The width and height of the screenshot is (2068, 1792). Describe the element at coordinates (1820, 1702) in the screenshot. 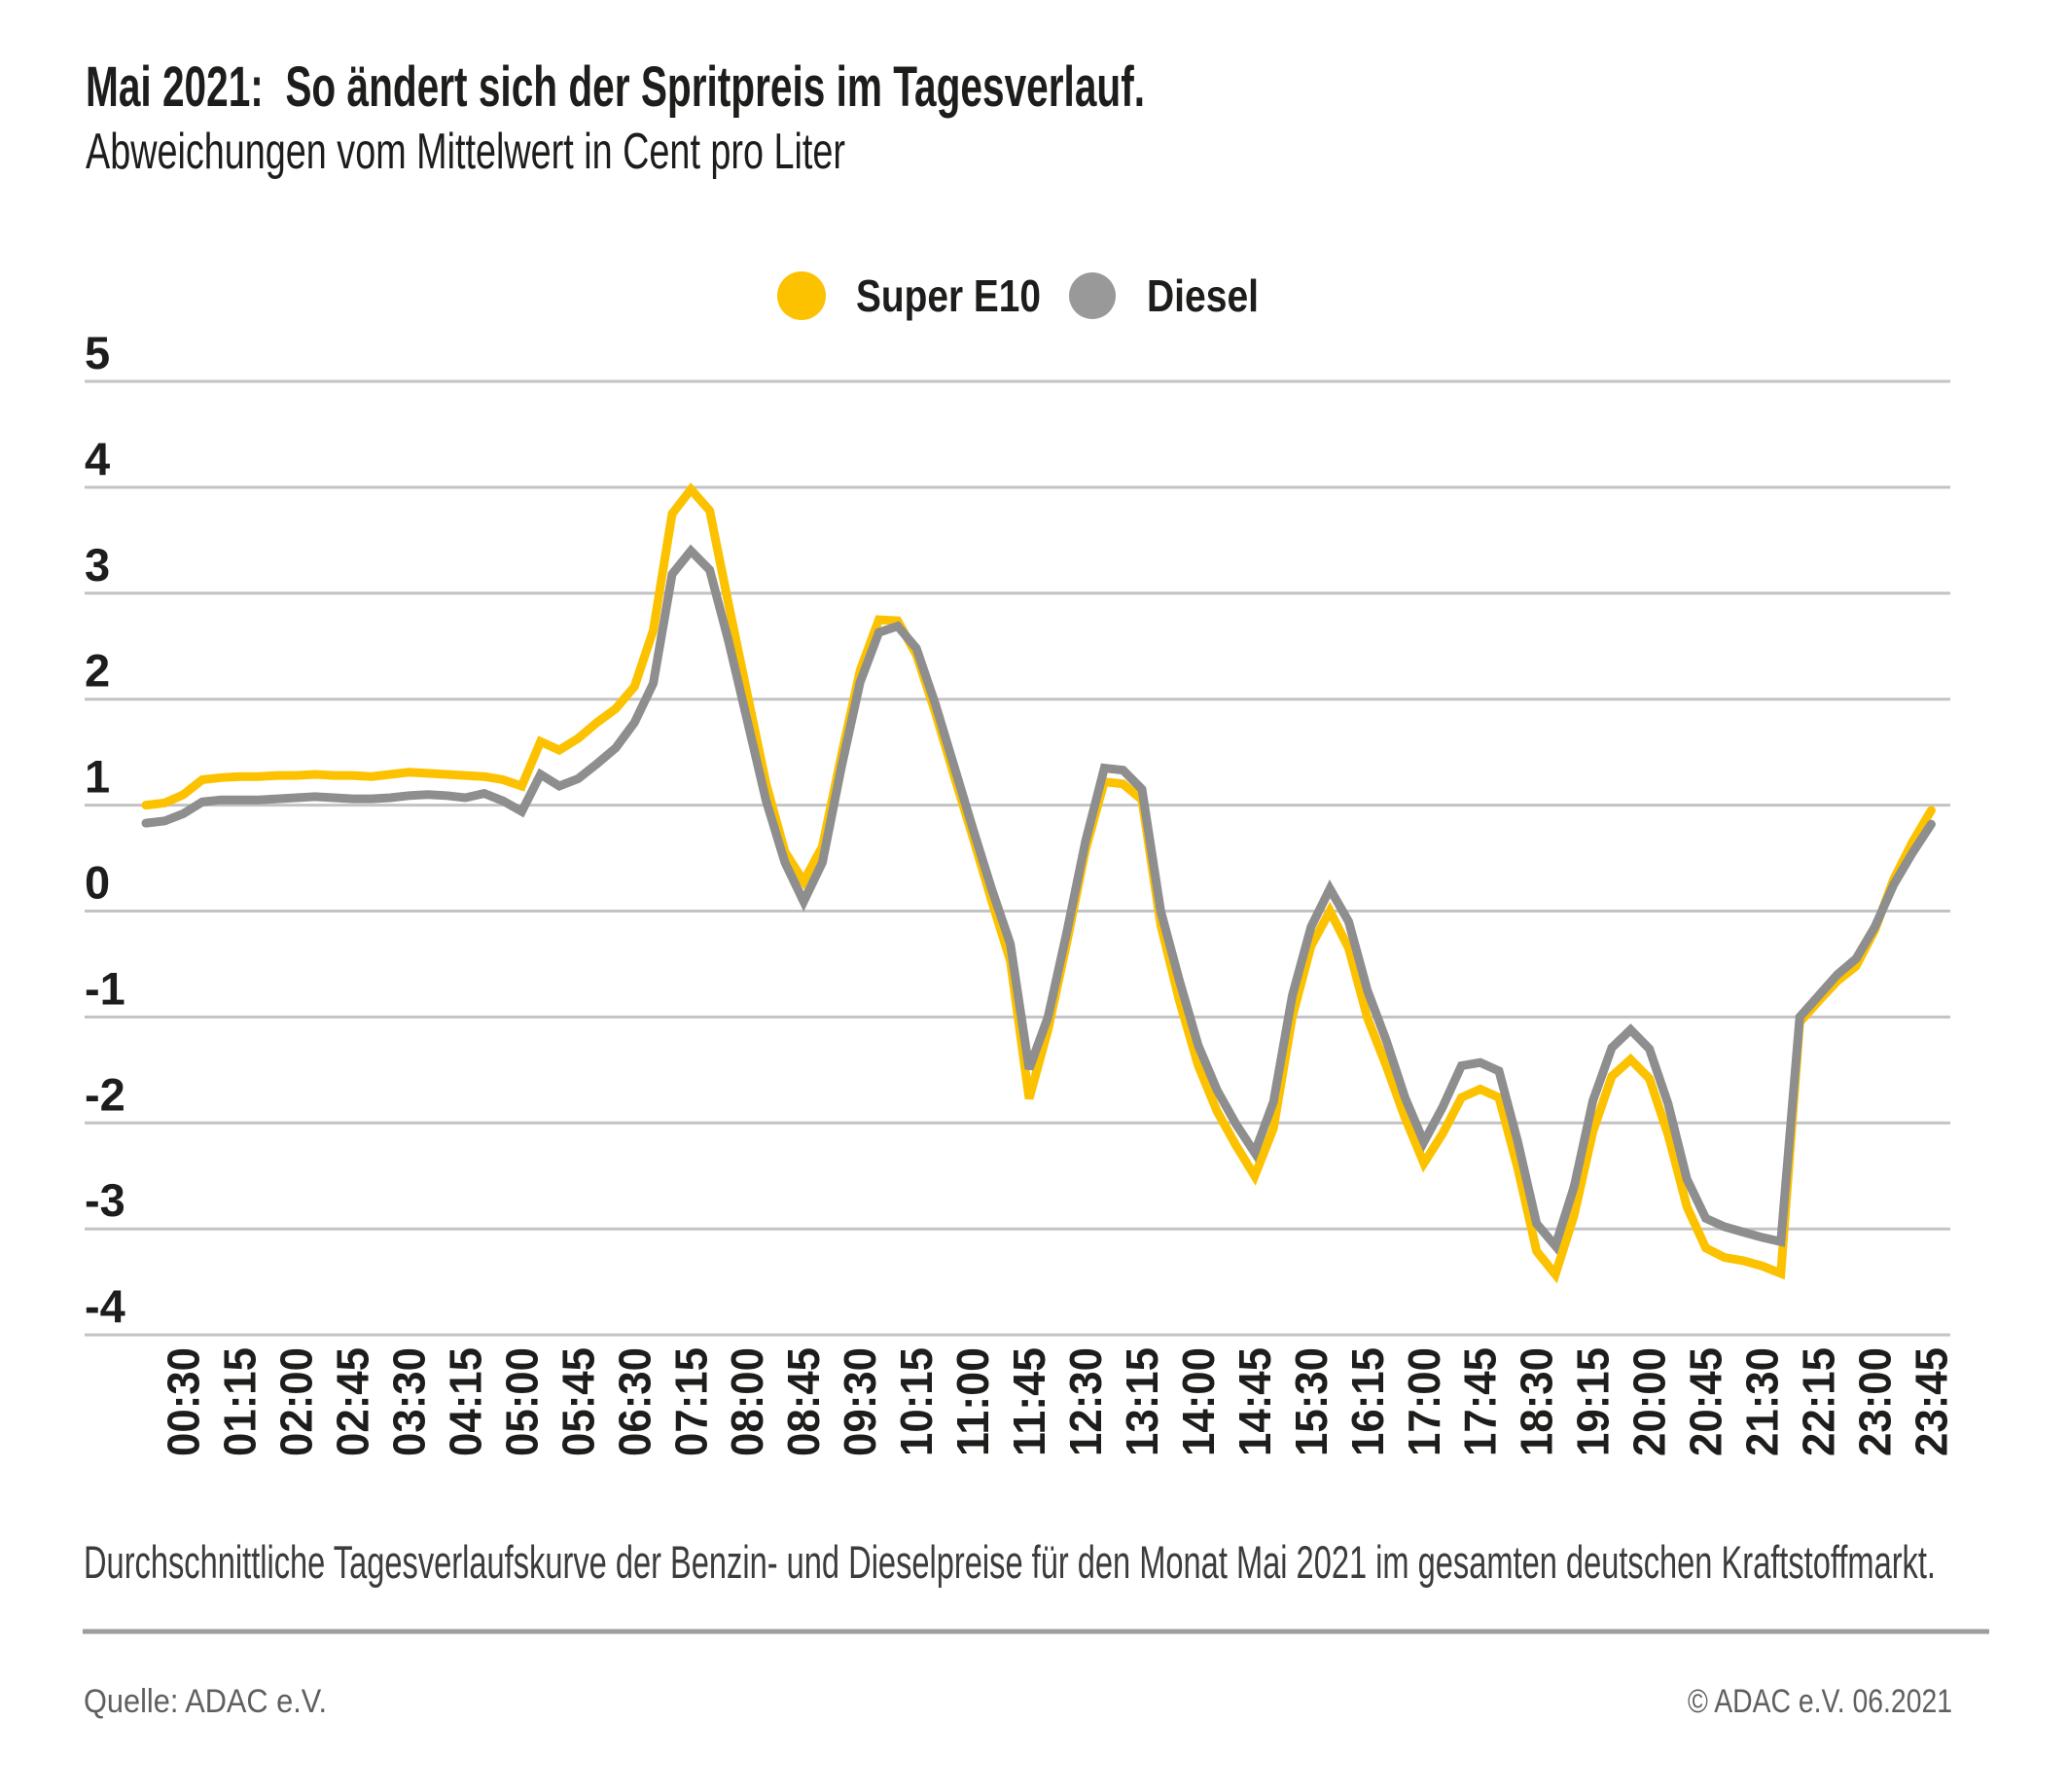

I see `svg-text: © ADAC e.V. 06.2021` at that location.